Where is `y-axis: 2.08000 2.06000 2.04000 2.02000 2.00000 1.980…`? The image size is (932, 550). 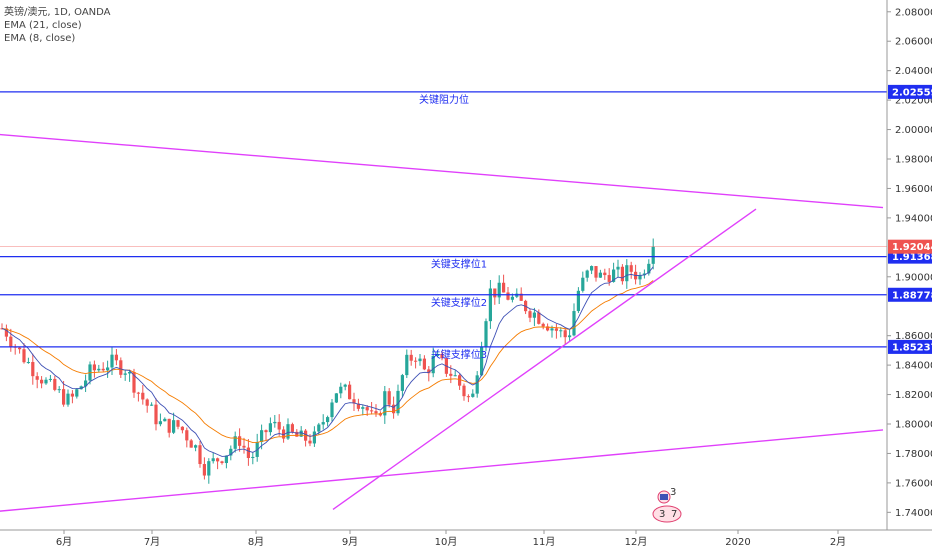 y-axis: 2.08000 2.06000 2.04000 2.02000 2.00000 1.980… is located at coordinates (909, 263).